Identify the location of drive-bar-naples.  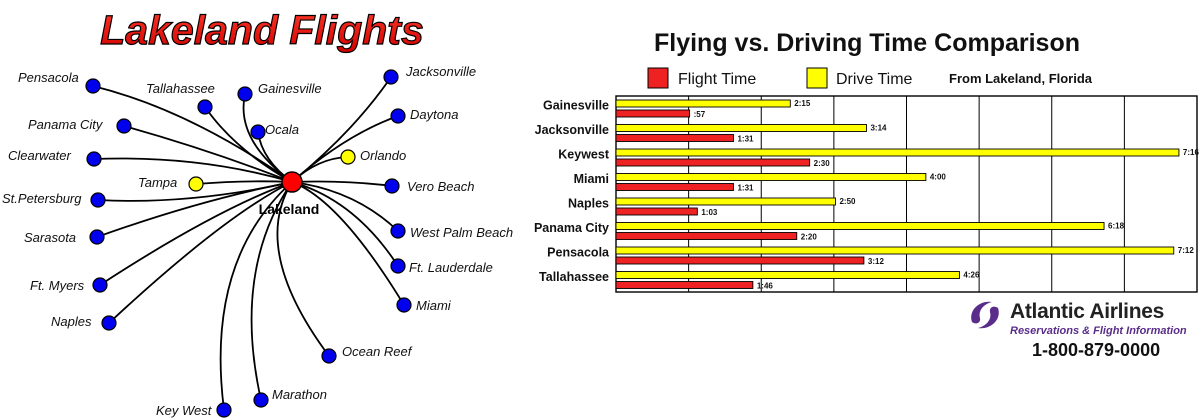
(725, 201).